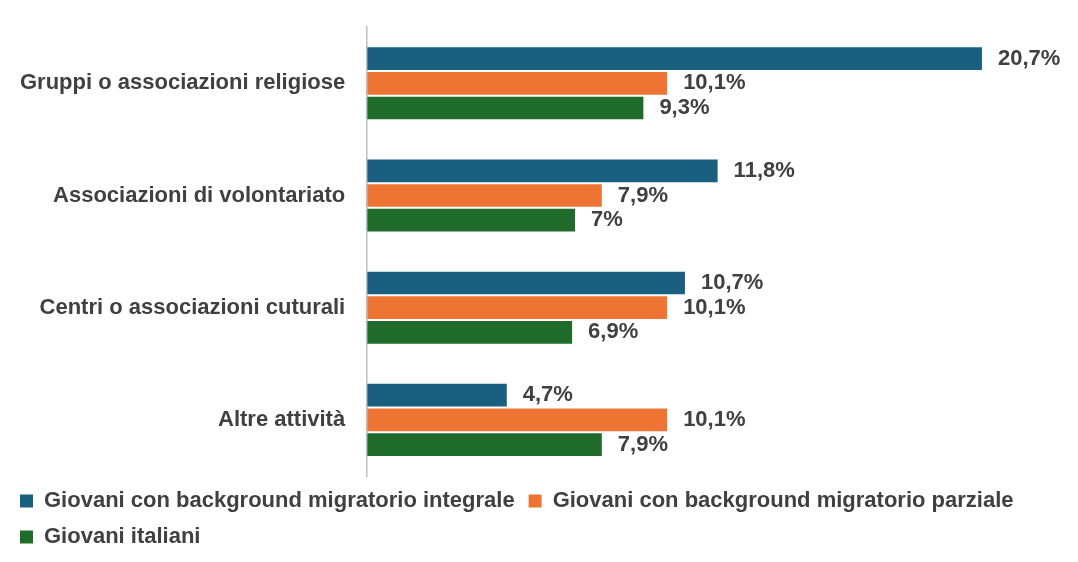 The height and width of the screenshot is (562, 1078). What do you see at coordinates (199, 194) in the screenshot?
I see `y-tick-label: Associazioni di volontariato` at bounding box center [199, 194].